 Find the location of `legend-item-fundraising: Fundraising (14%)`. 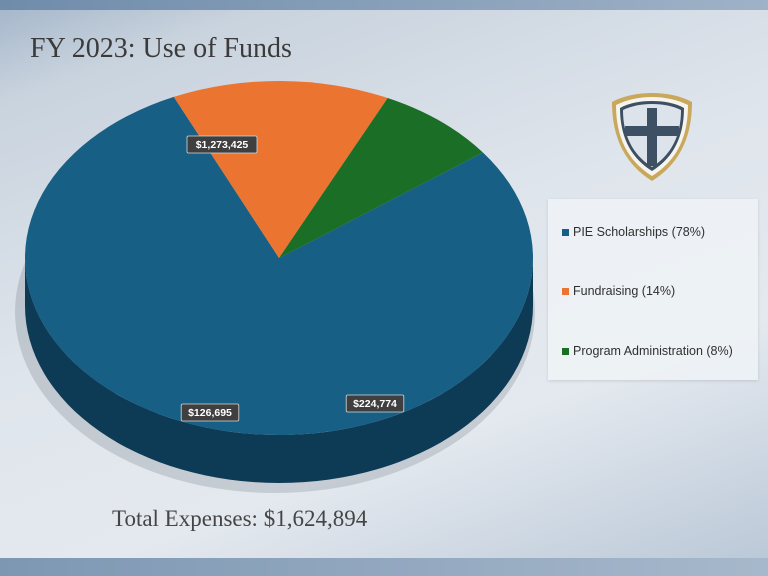

legend-item-fundraising: Fundraising (14%) is located at coordinates (618, 291).